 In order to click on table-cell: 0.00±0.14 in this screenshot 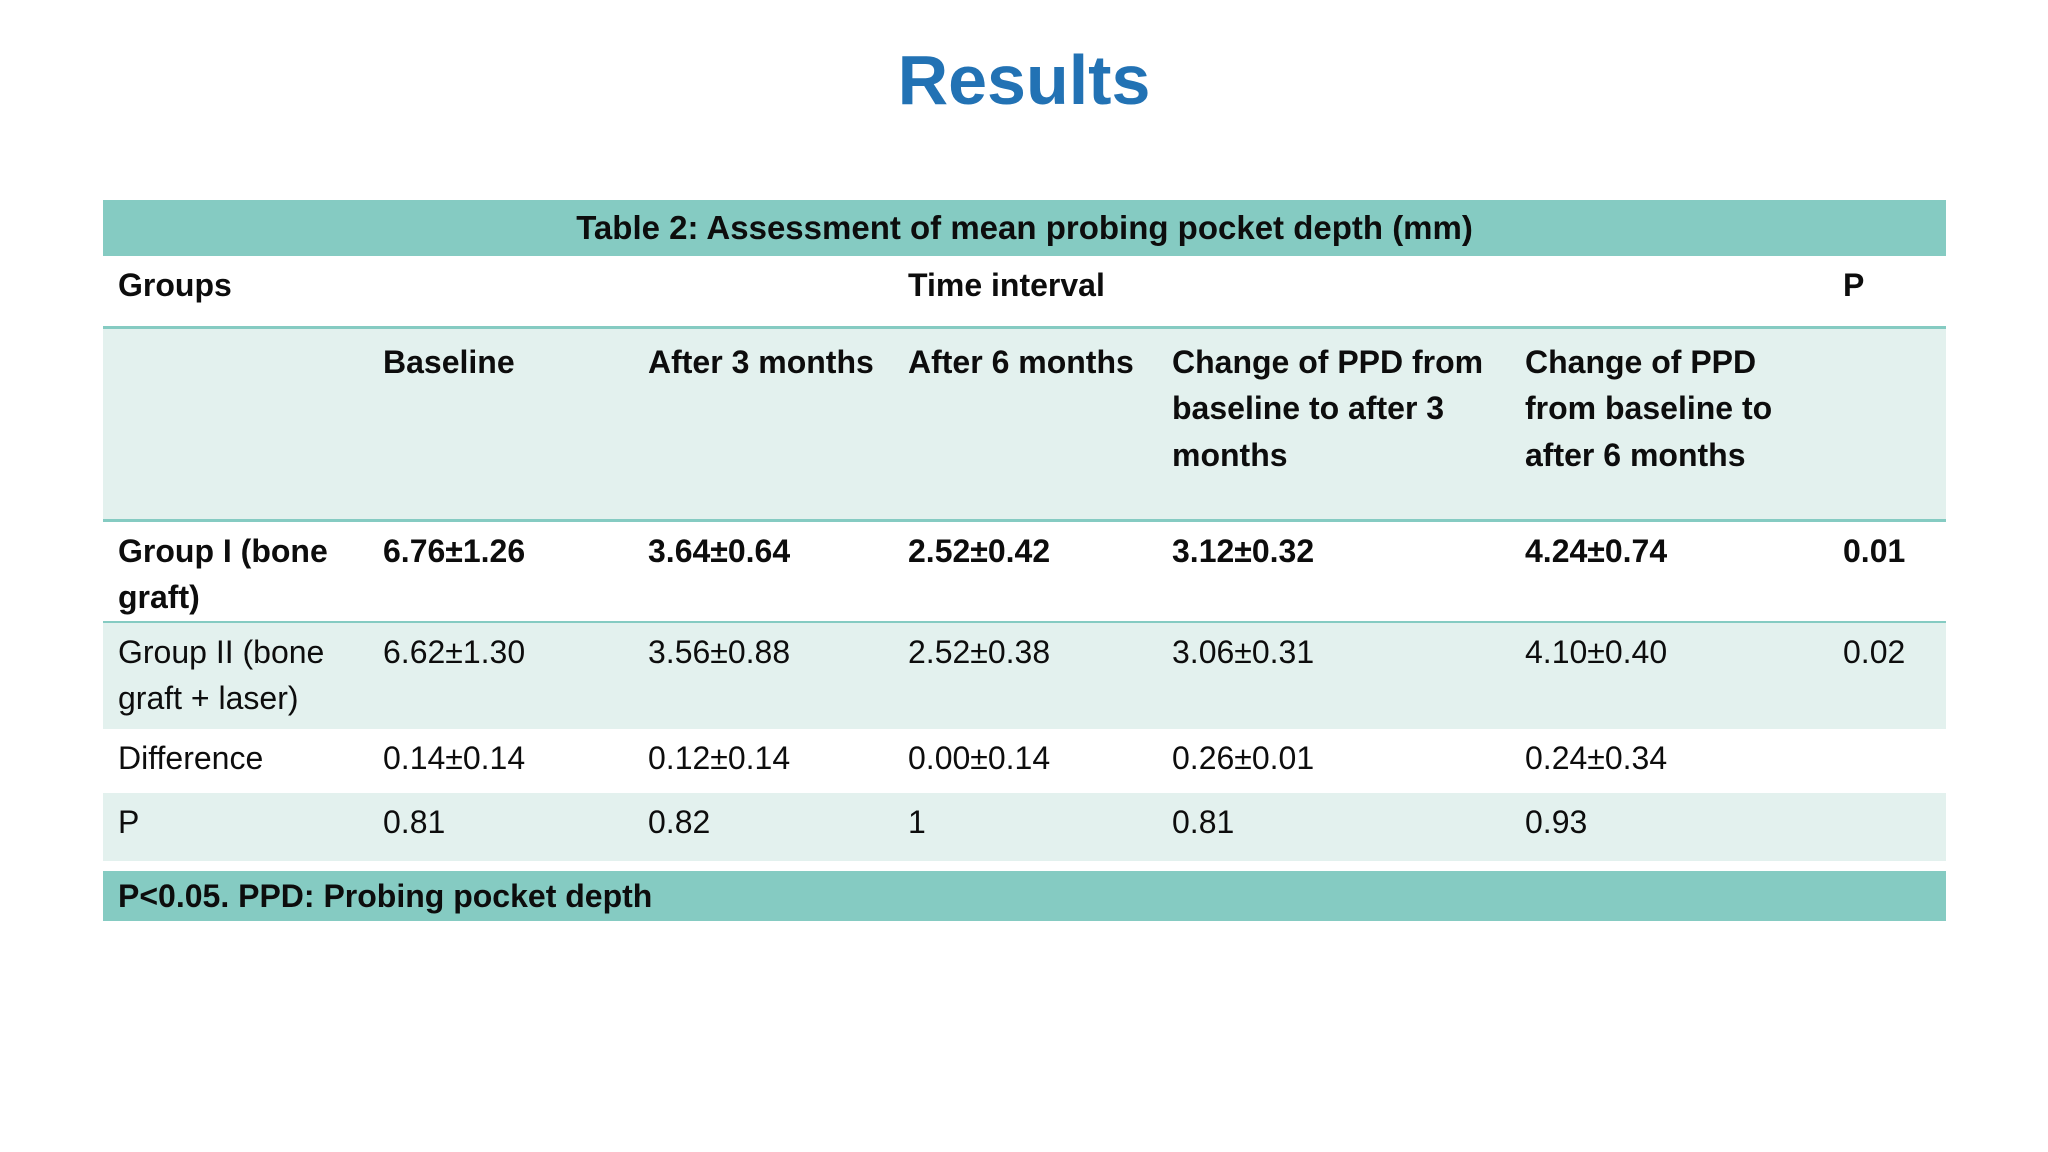, I will do `click(979, 757)`.